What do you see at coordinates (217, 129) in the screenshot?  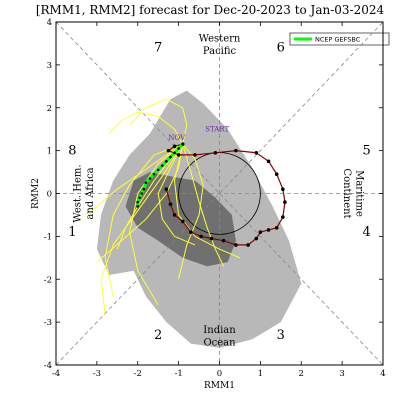 I see `annotation-start: START` at bounding box center [217, 129].